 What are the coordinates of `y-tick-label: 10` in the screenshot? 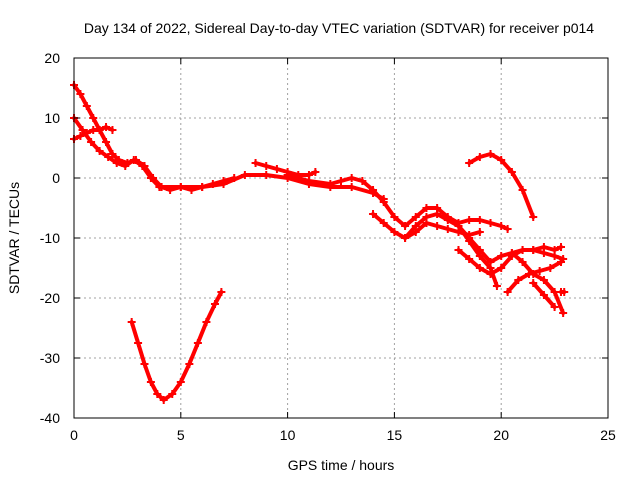 It's located at (52, 118).